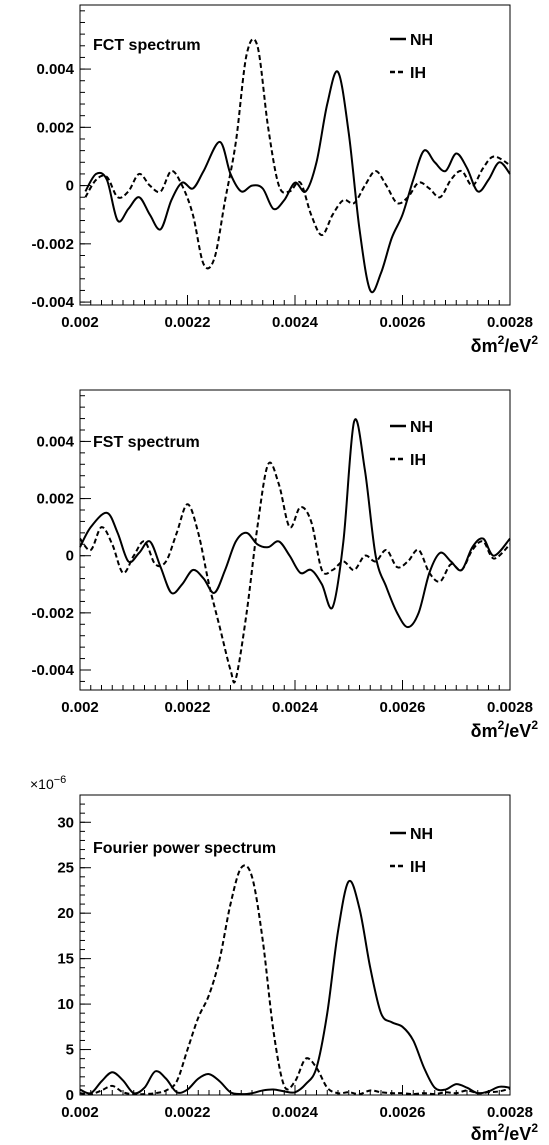 The width and height of the screenshot is (549, 1145). Describe the element at coordinates (48, 783) in the screenshot. I see `y-scale-factor: ×10⁻⁶` at that location.